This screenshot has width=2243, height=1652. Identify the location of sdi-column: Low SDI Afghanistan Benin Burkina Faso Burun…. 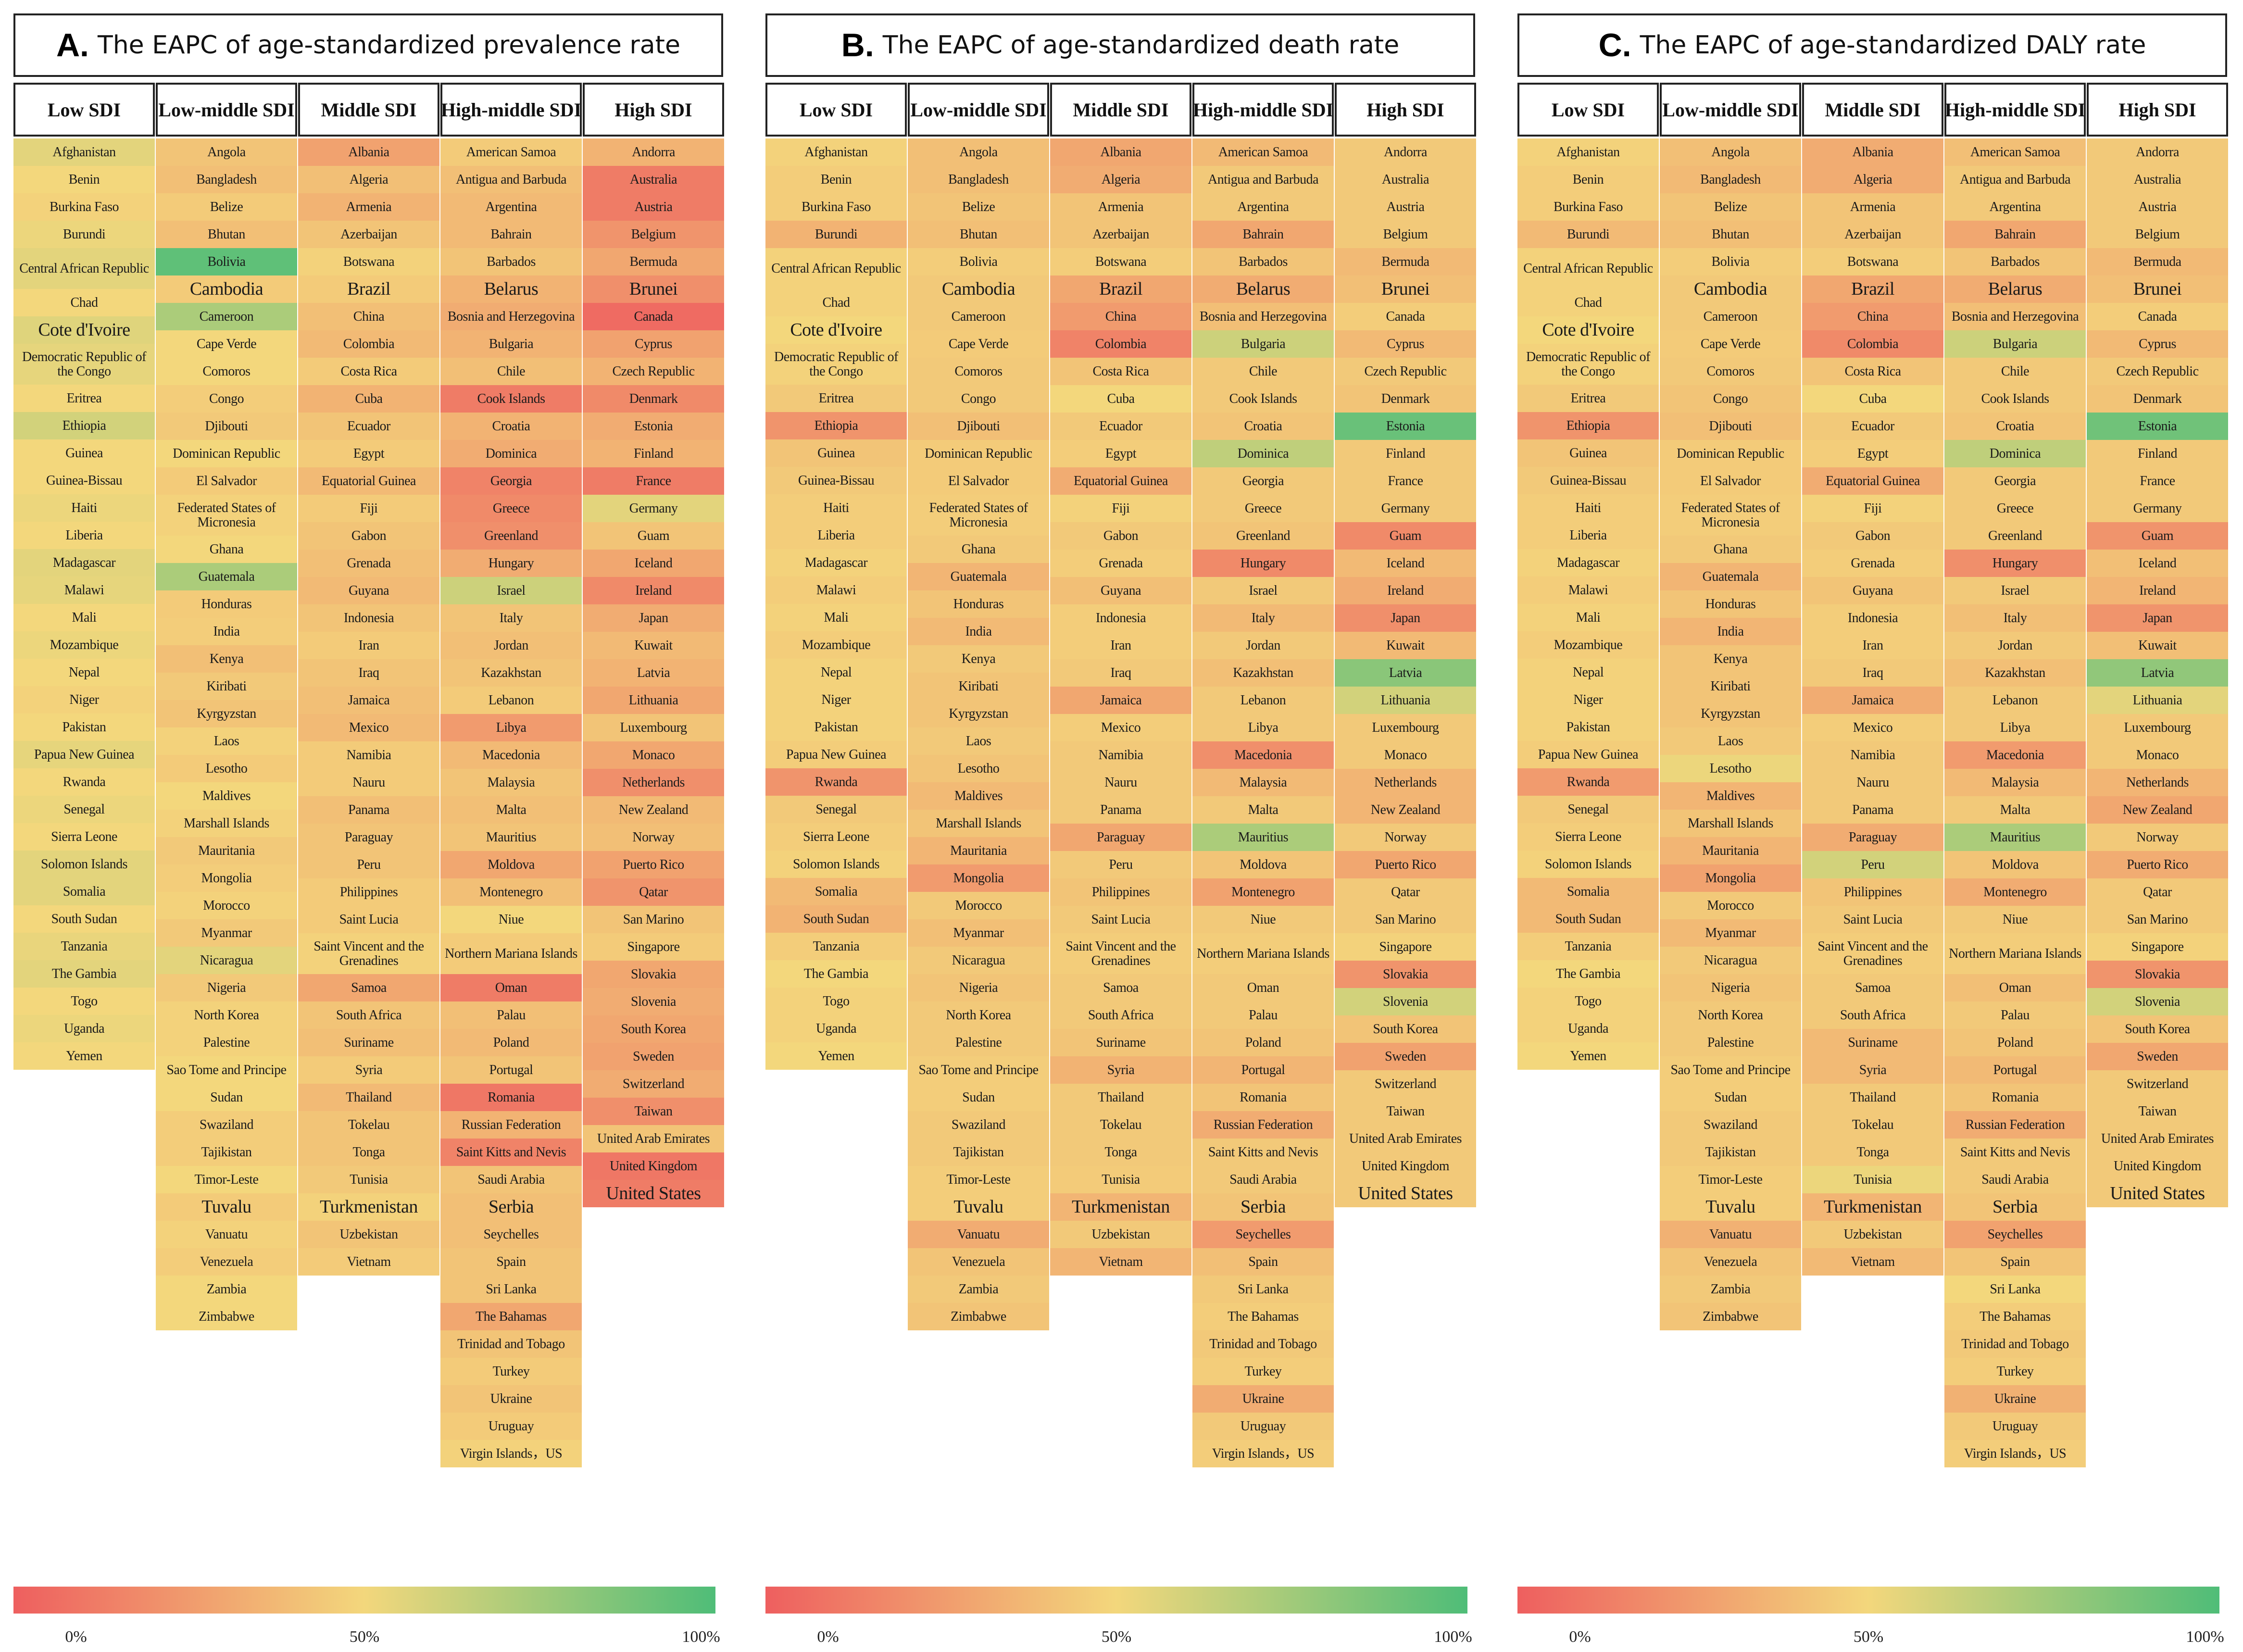
(1588, 576).